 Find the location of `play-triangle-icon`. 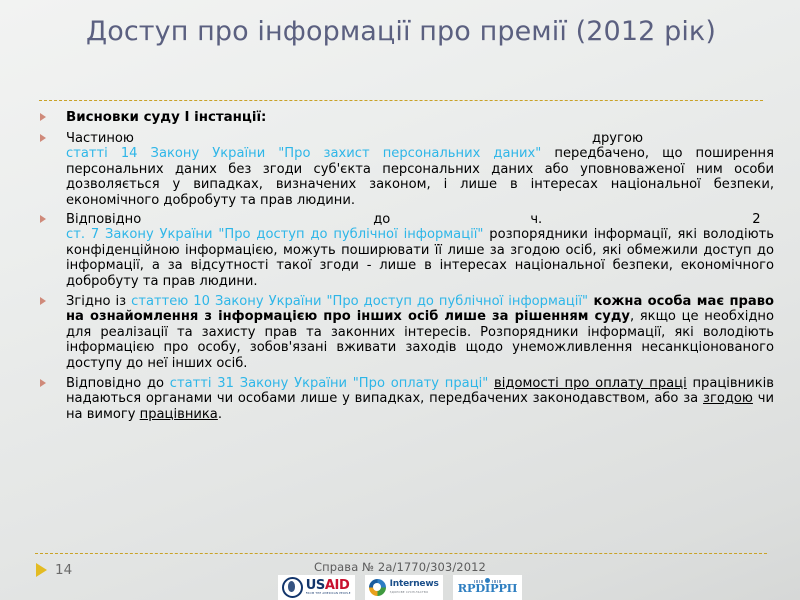

play-triangle-icon is located at coordinates (41, 570).